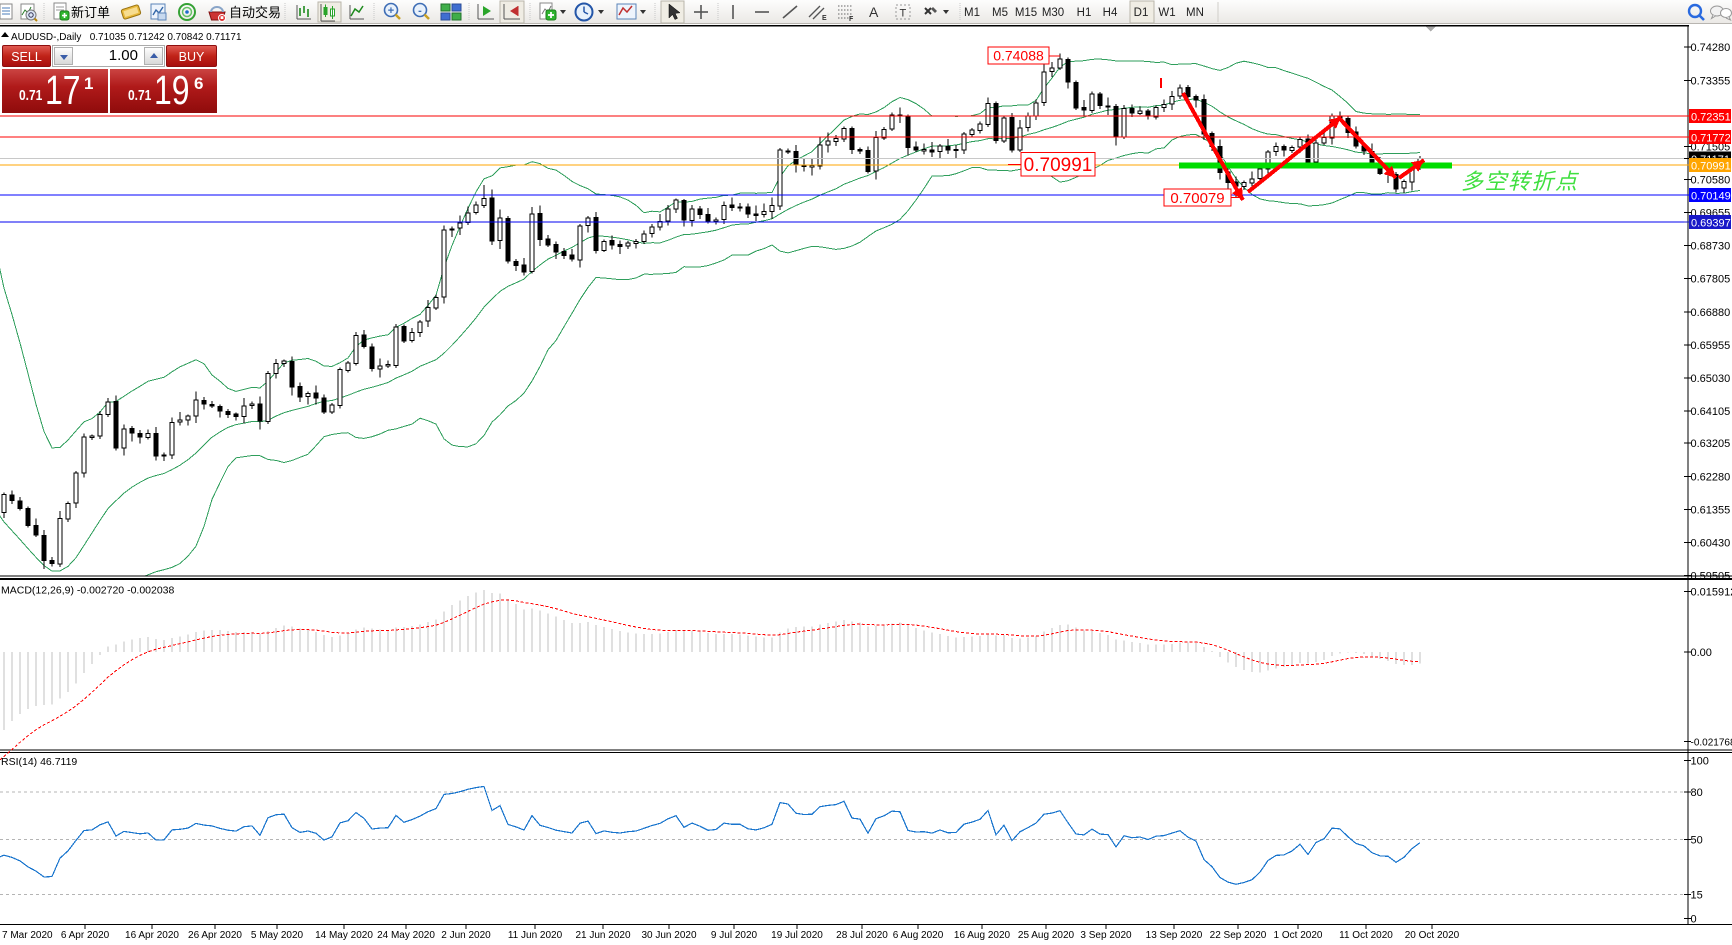  I want to click on svg-text: 50, so click(1697, 840).